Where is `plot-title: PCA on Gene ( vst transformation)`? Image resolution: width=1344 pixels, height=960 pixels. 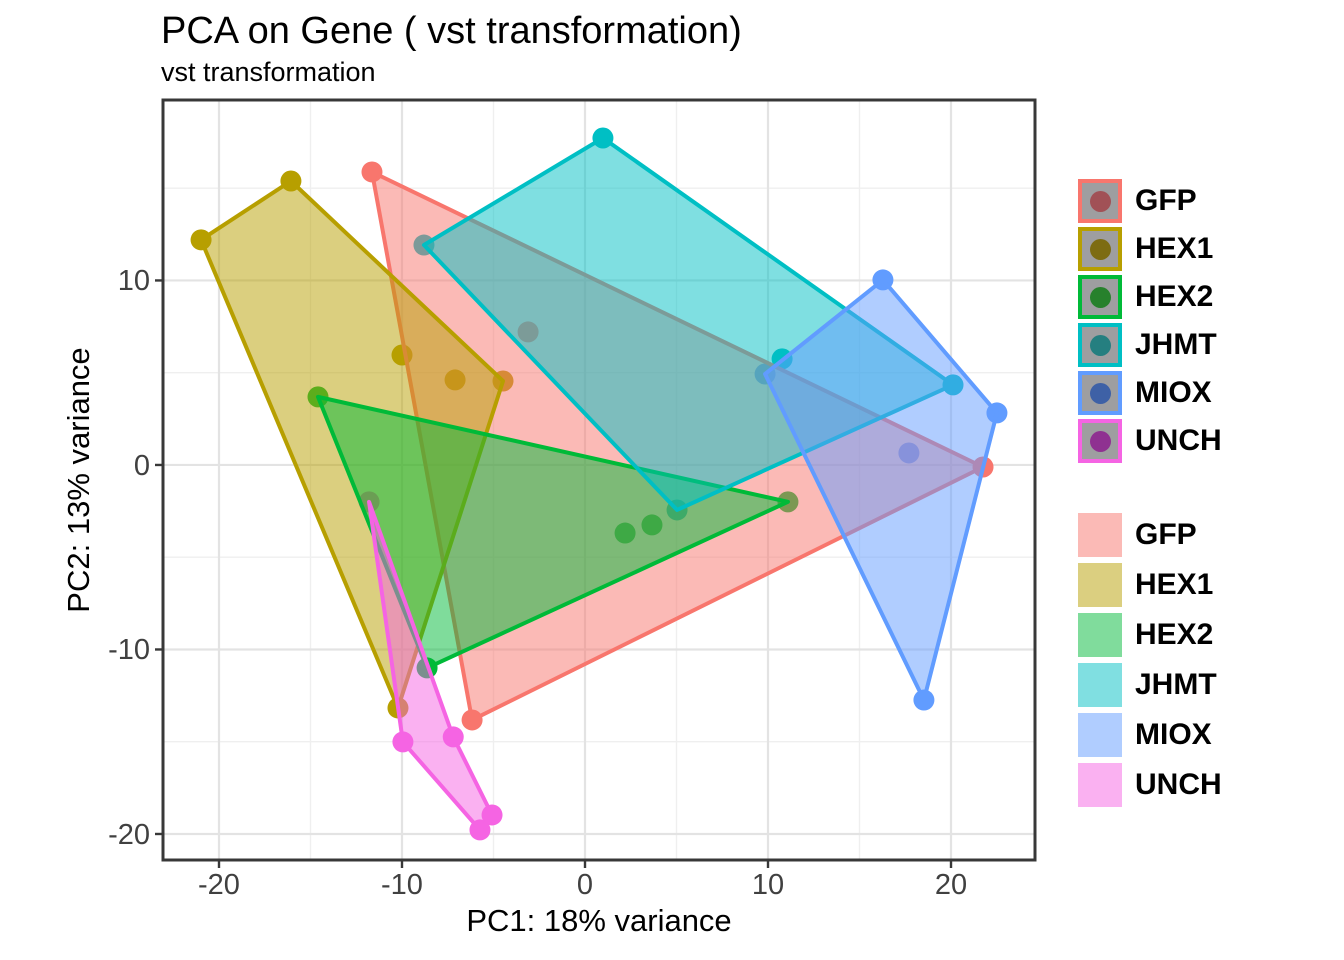 plot-title: PCA on Gene ( vst transformation) is located at coordinates (451, 31).